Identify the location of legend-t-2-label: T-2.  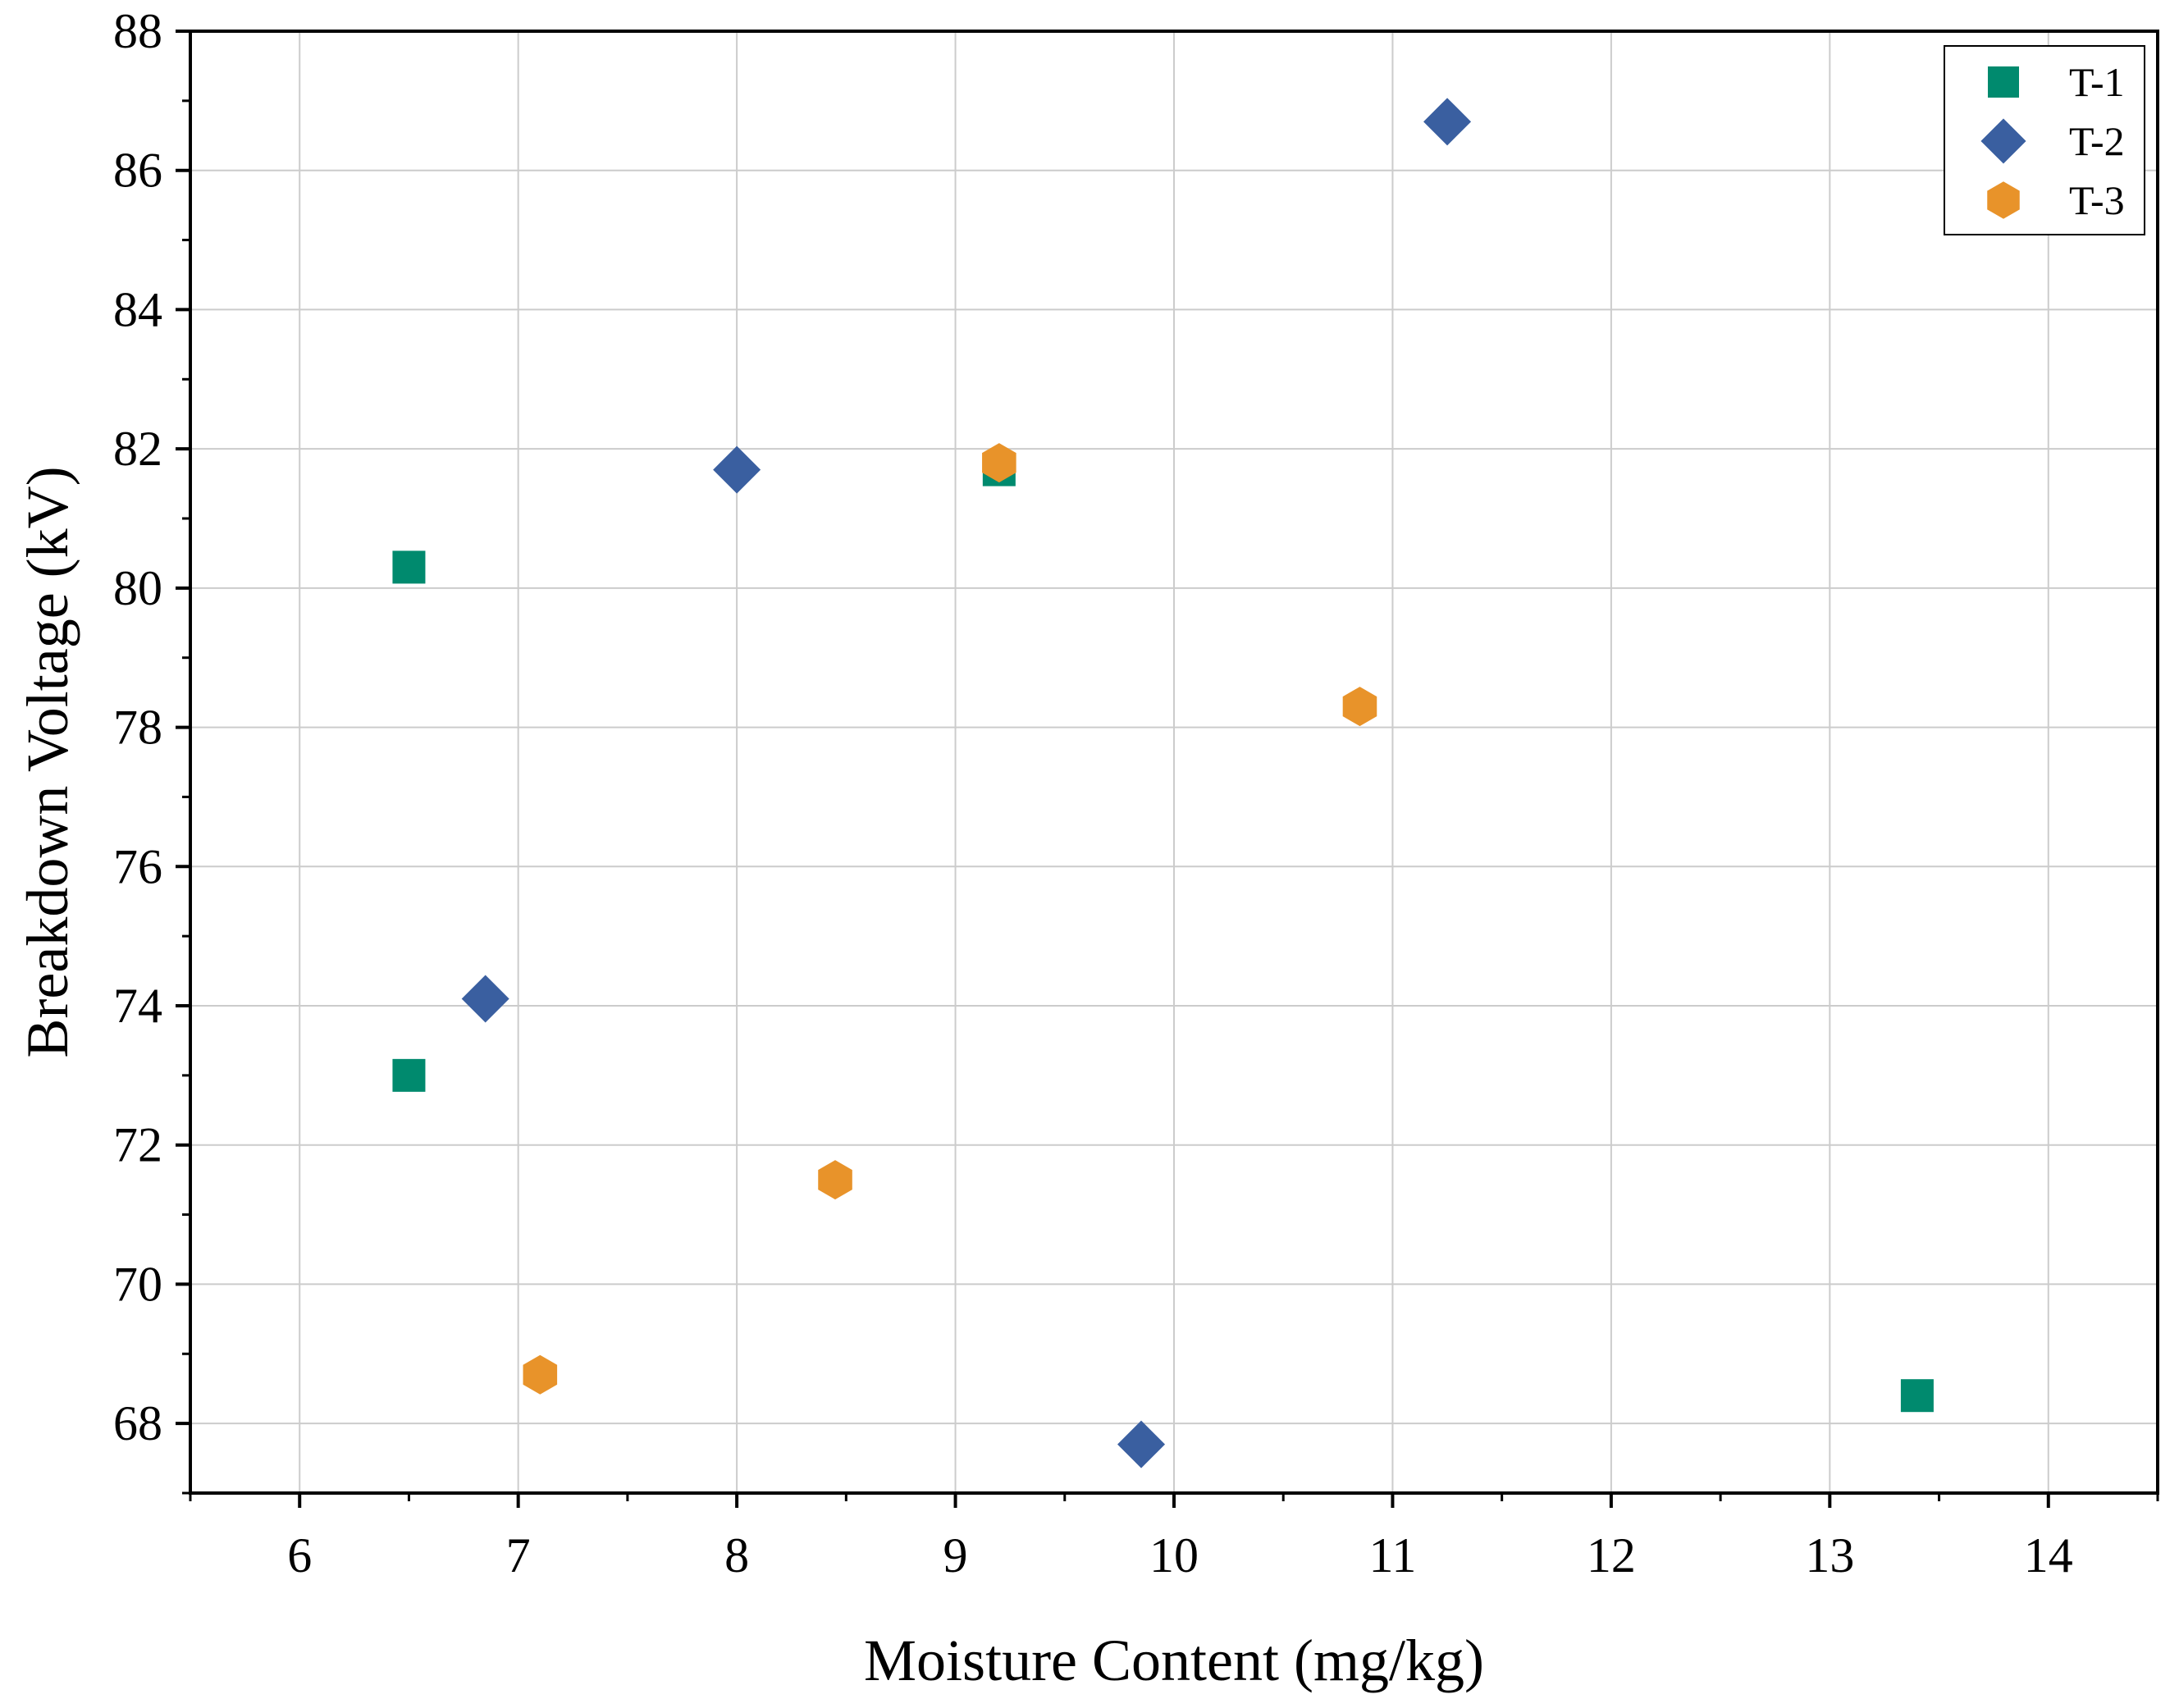
(2097, 141).